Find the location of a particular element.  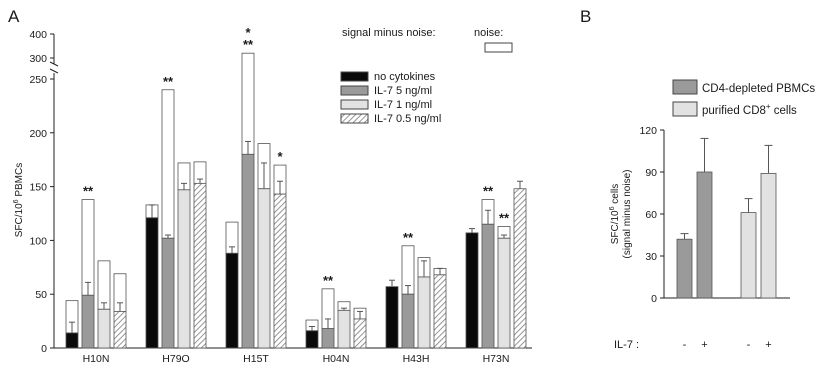

category-label: H15T is located at coordinates (256, 359).